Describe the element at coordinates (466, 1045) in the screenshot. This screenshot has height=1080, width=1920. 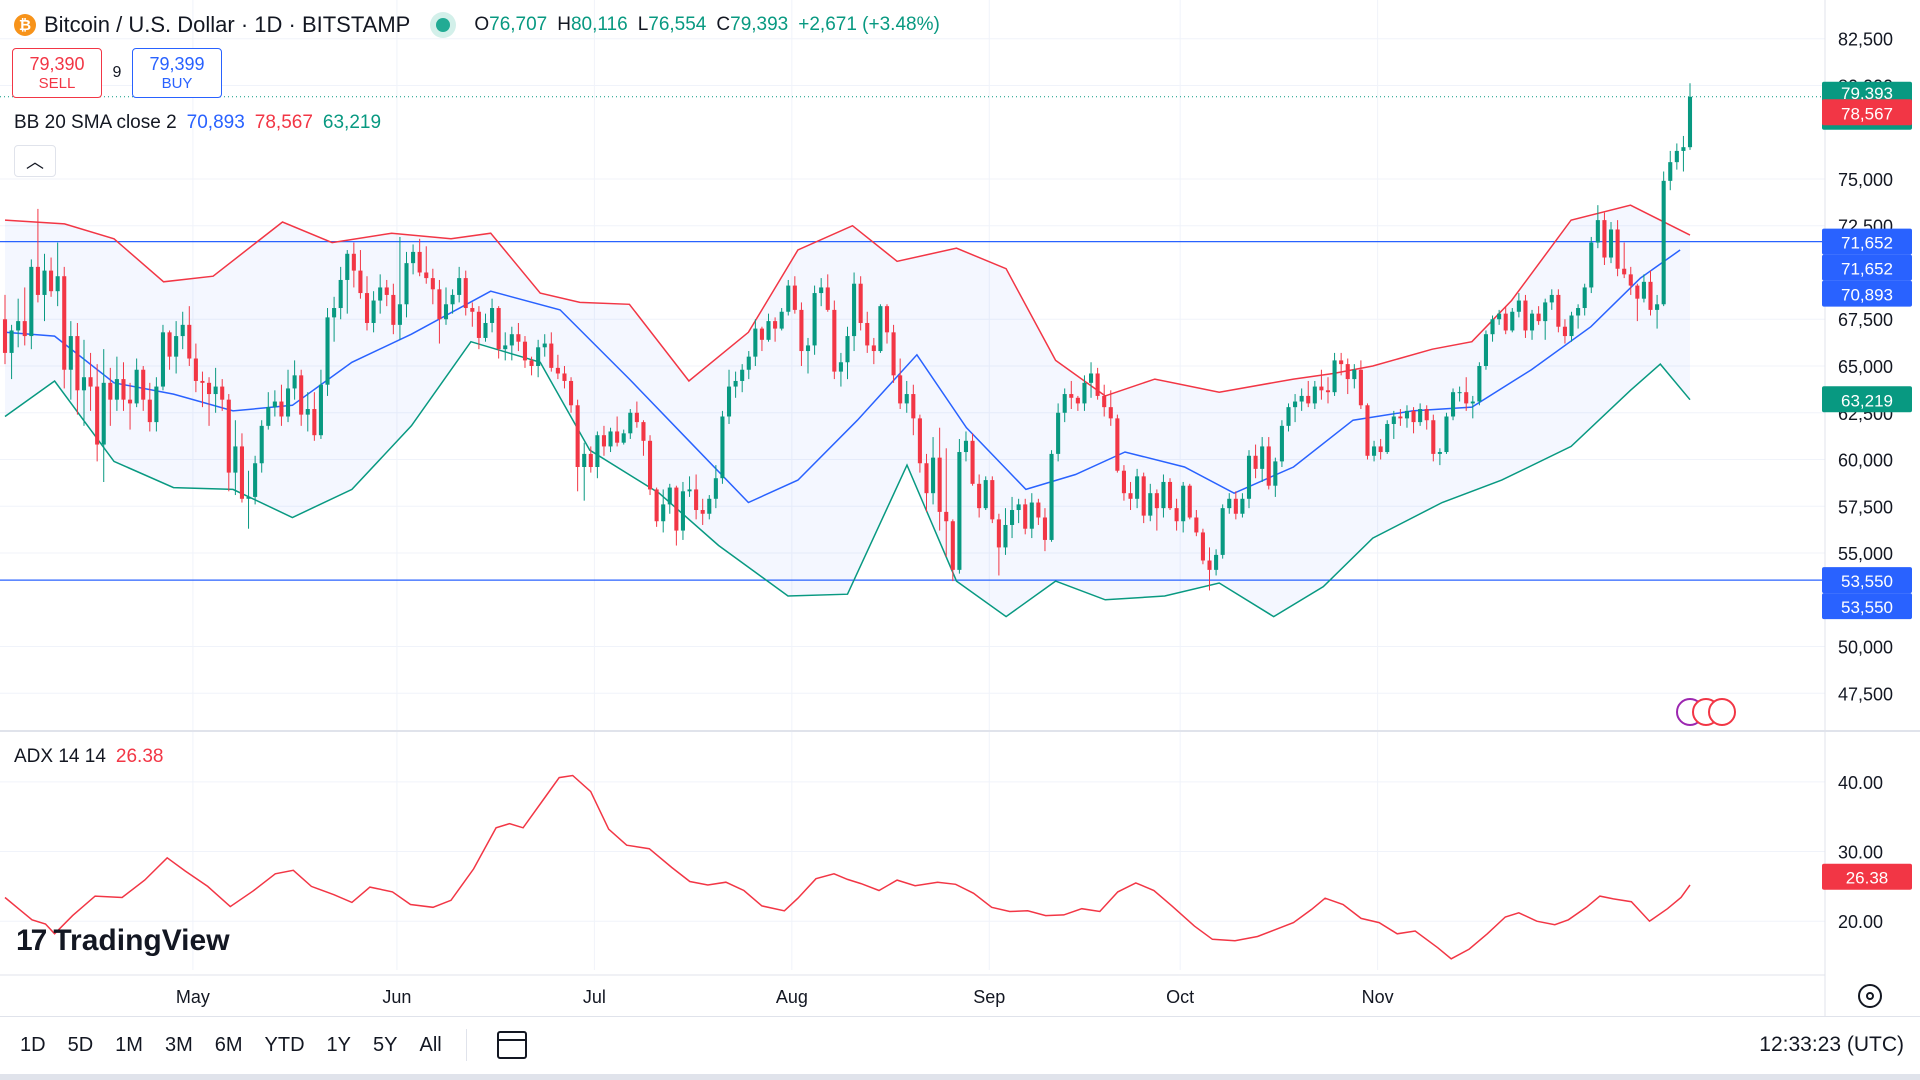
I see `toolbar-divider` at that location.